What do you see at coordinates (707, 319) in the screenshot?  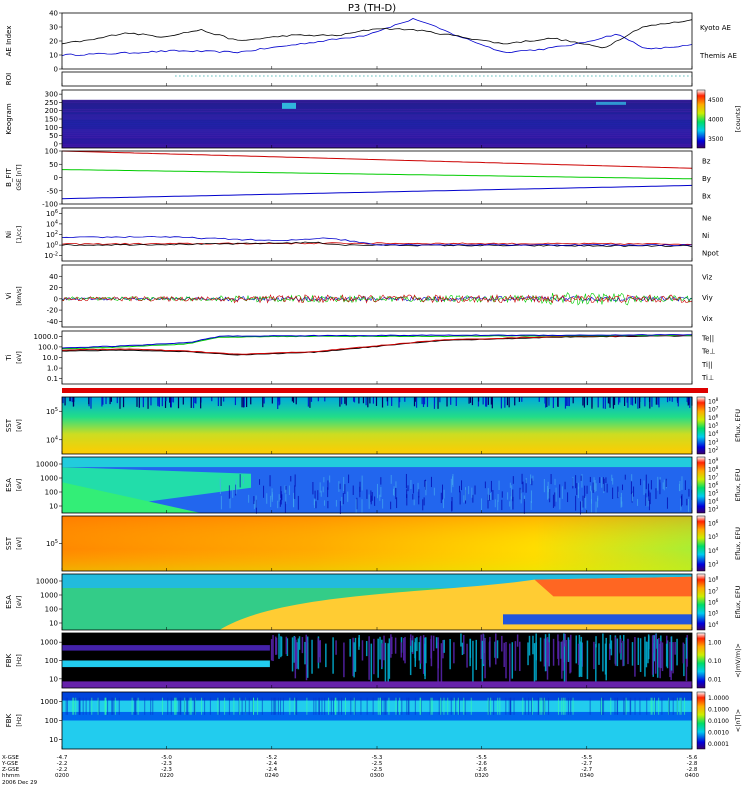 I see `legend-vi-2: Vix` at bounding box center [707, 319].